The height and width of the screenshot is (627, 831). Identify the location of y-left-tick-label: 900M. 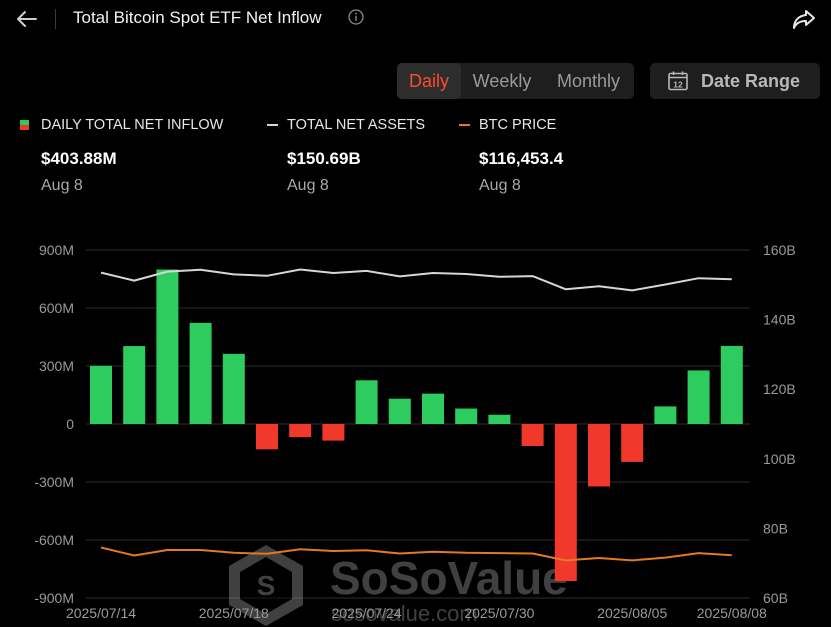
(56, 250).